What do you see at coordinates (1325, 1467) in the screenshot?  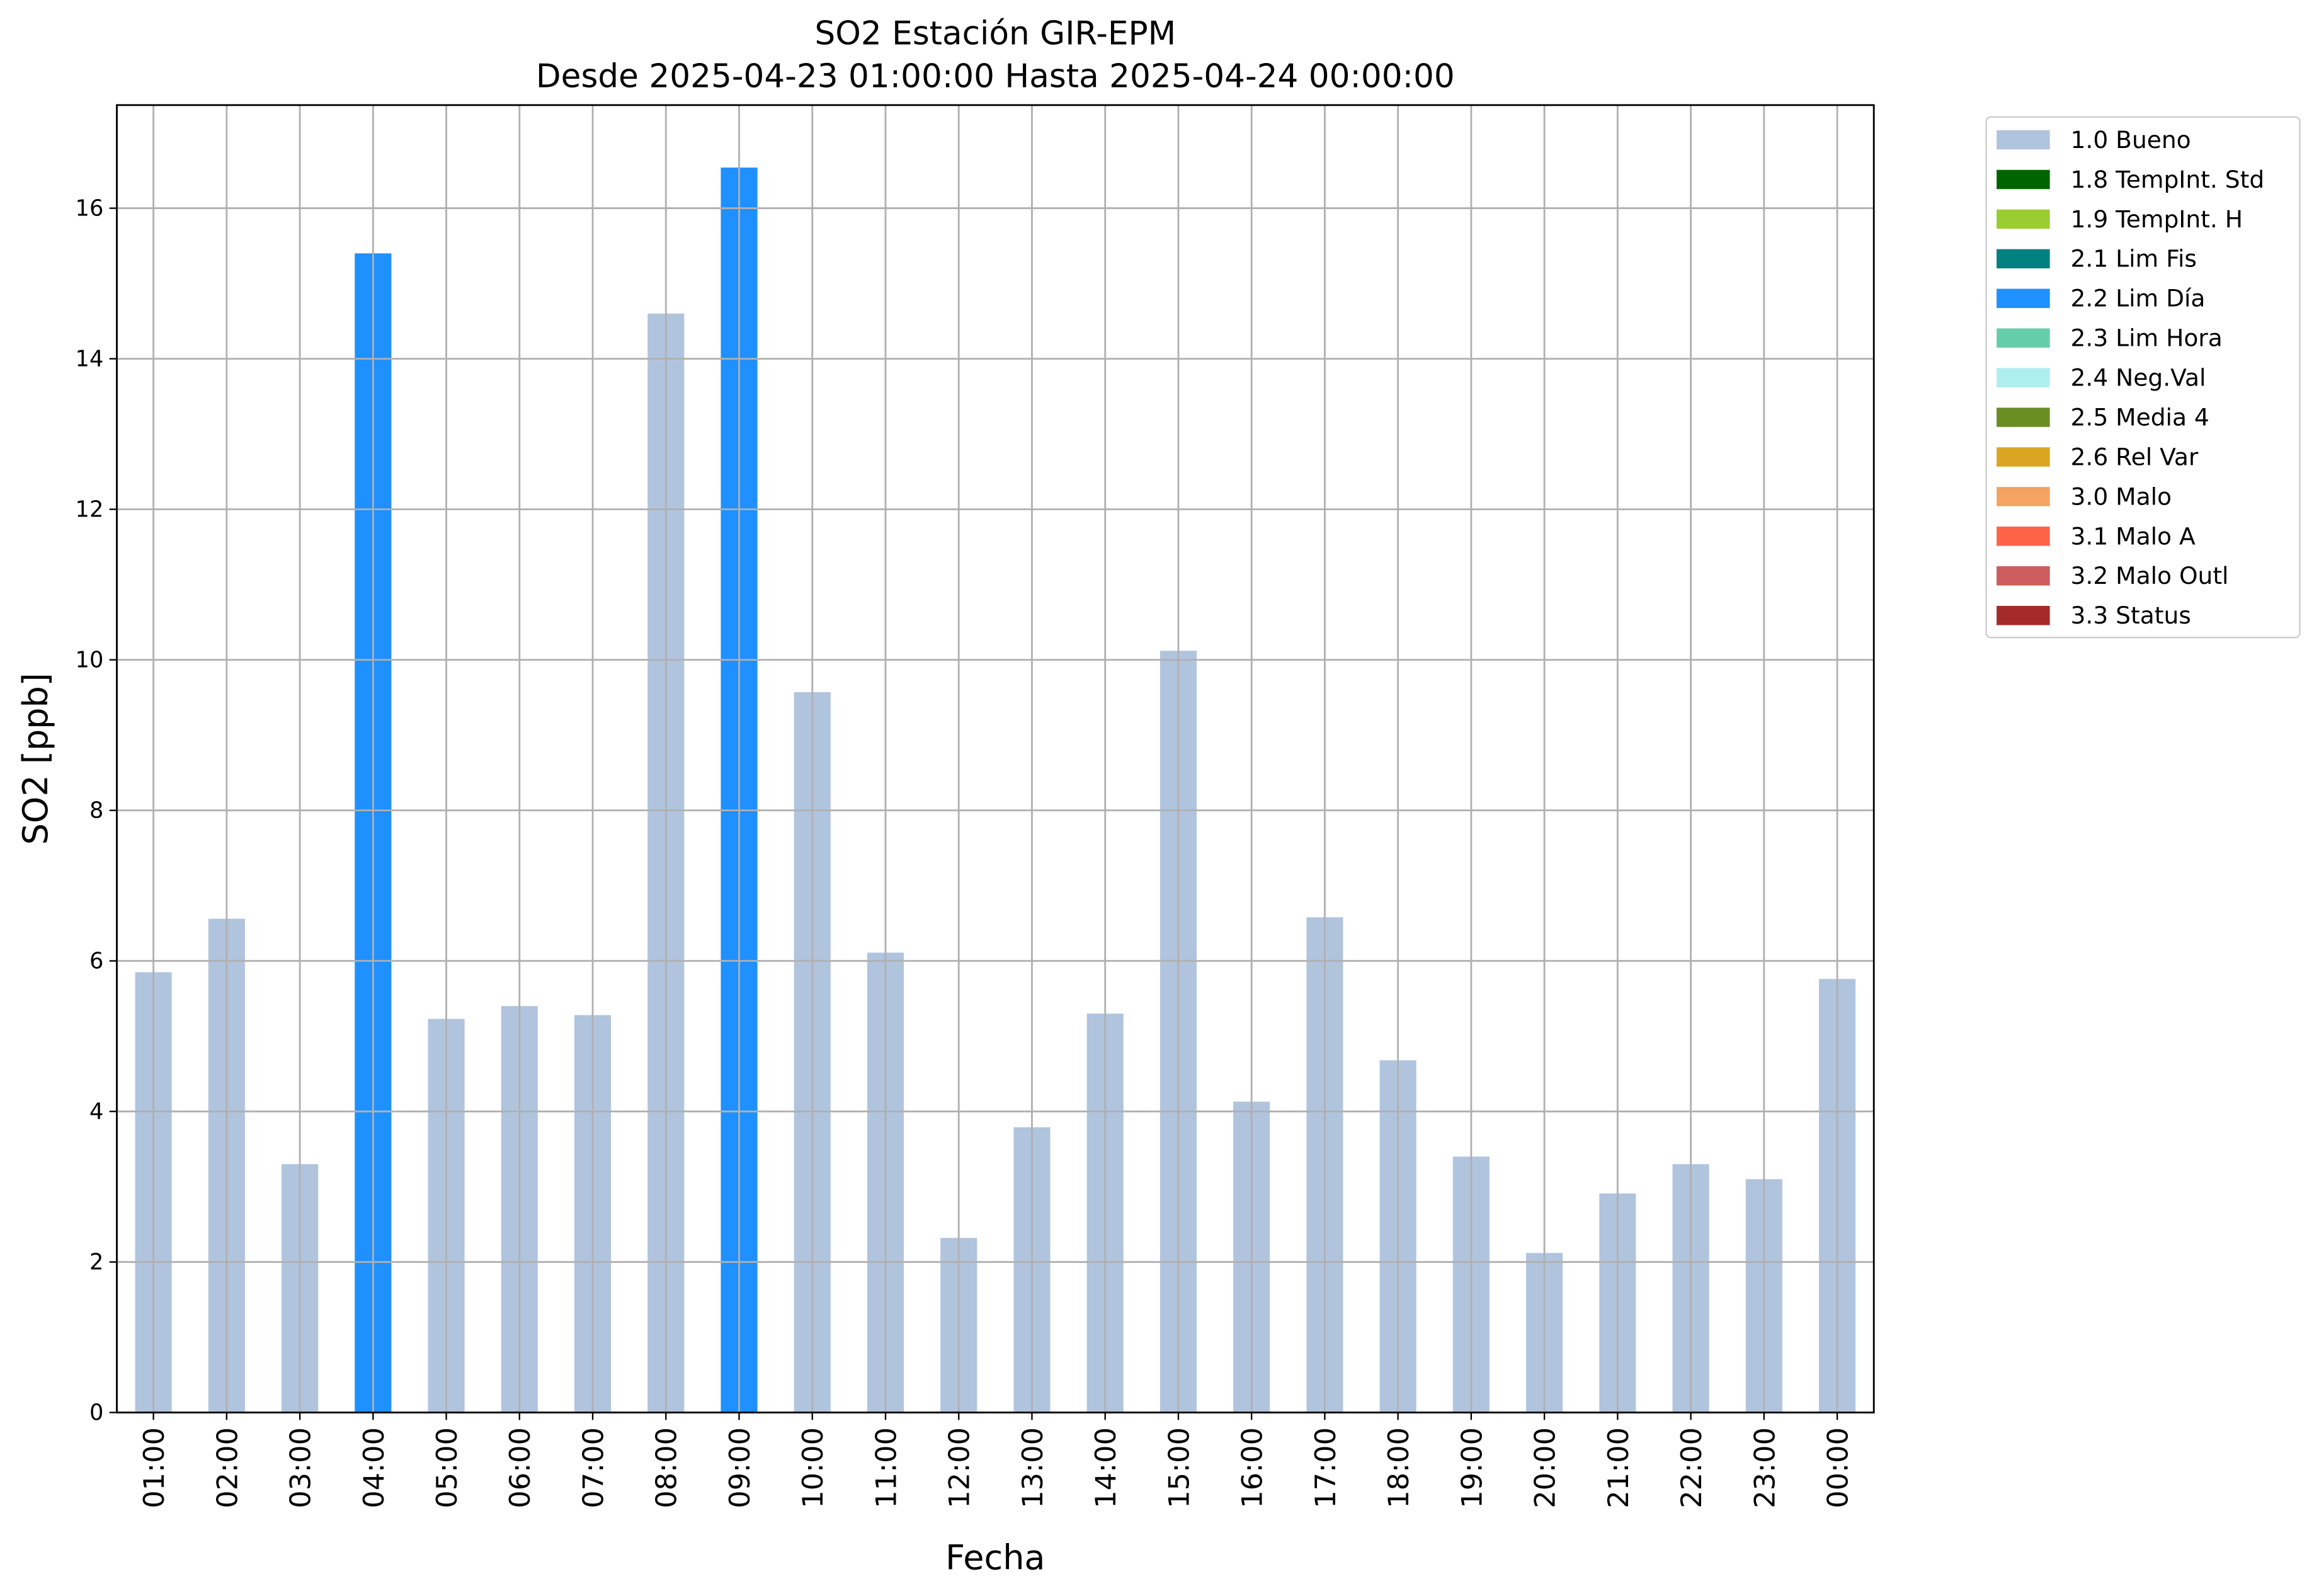 I see `x-tick-label: 17:00` at bounding box center [1325, 1467].